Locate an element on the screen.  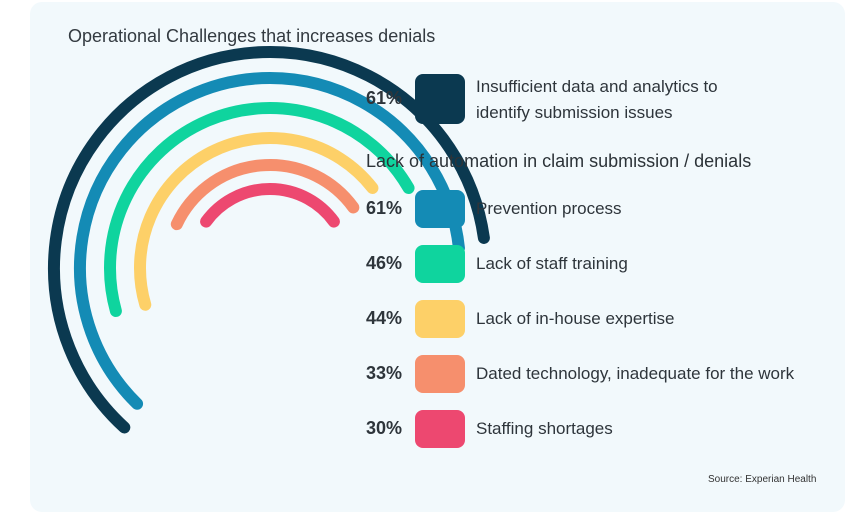
value-label-3: 44% is located at coordinates (384, 318).